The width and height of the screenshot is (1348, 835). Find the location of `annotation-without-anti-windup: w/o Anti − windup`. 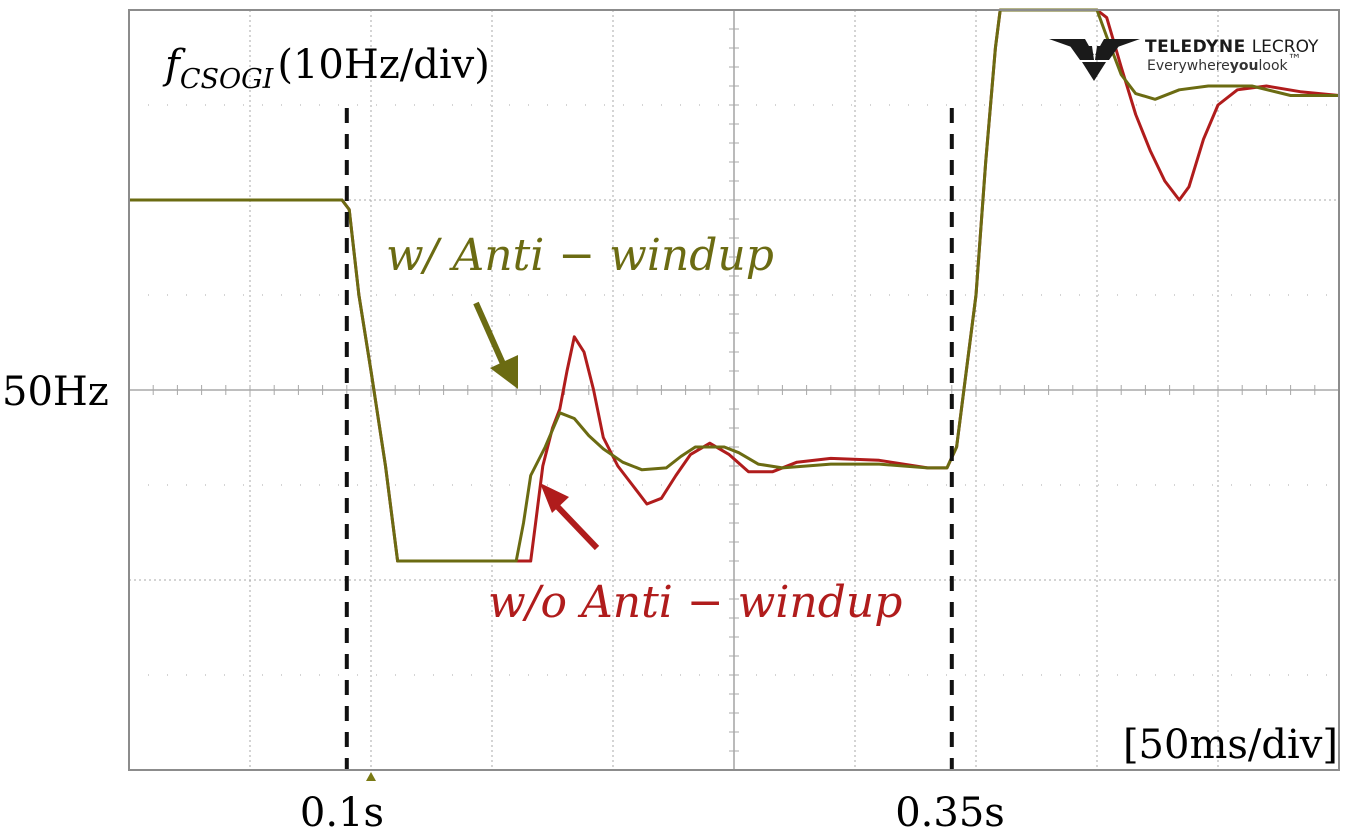

annotation-without-anti-windup: w/o Anti − windup is located at coordinates (695, 602).